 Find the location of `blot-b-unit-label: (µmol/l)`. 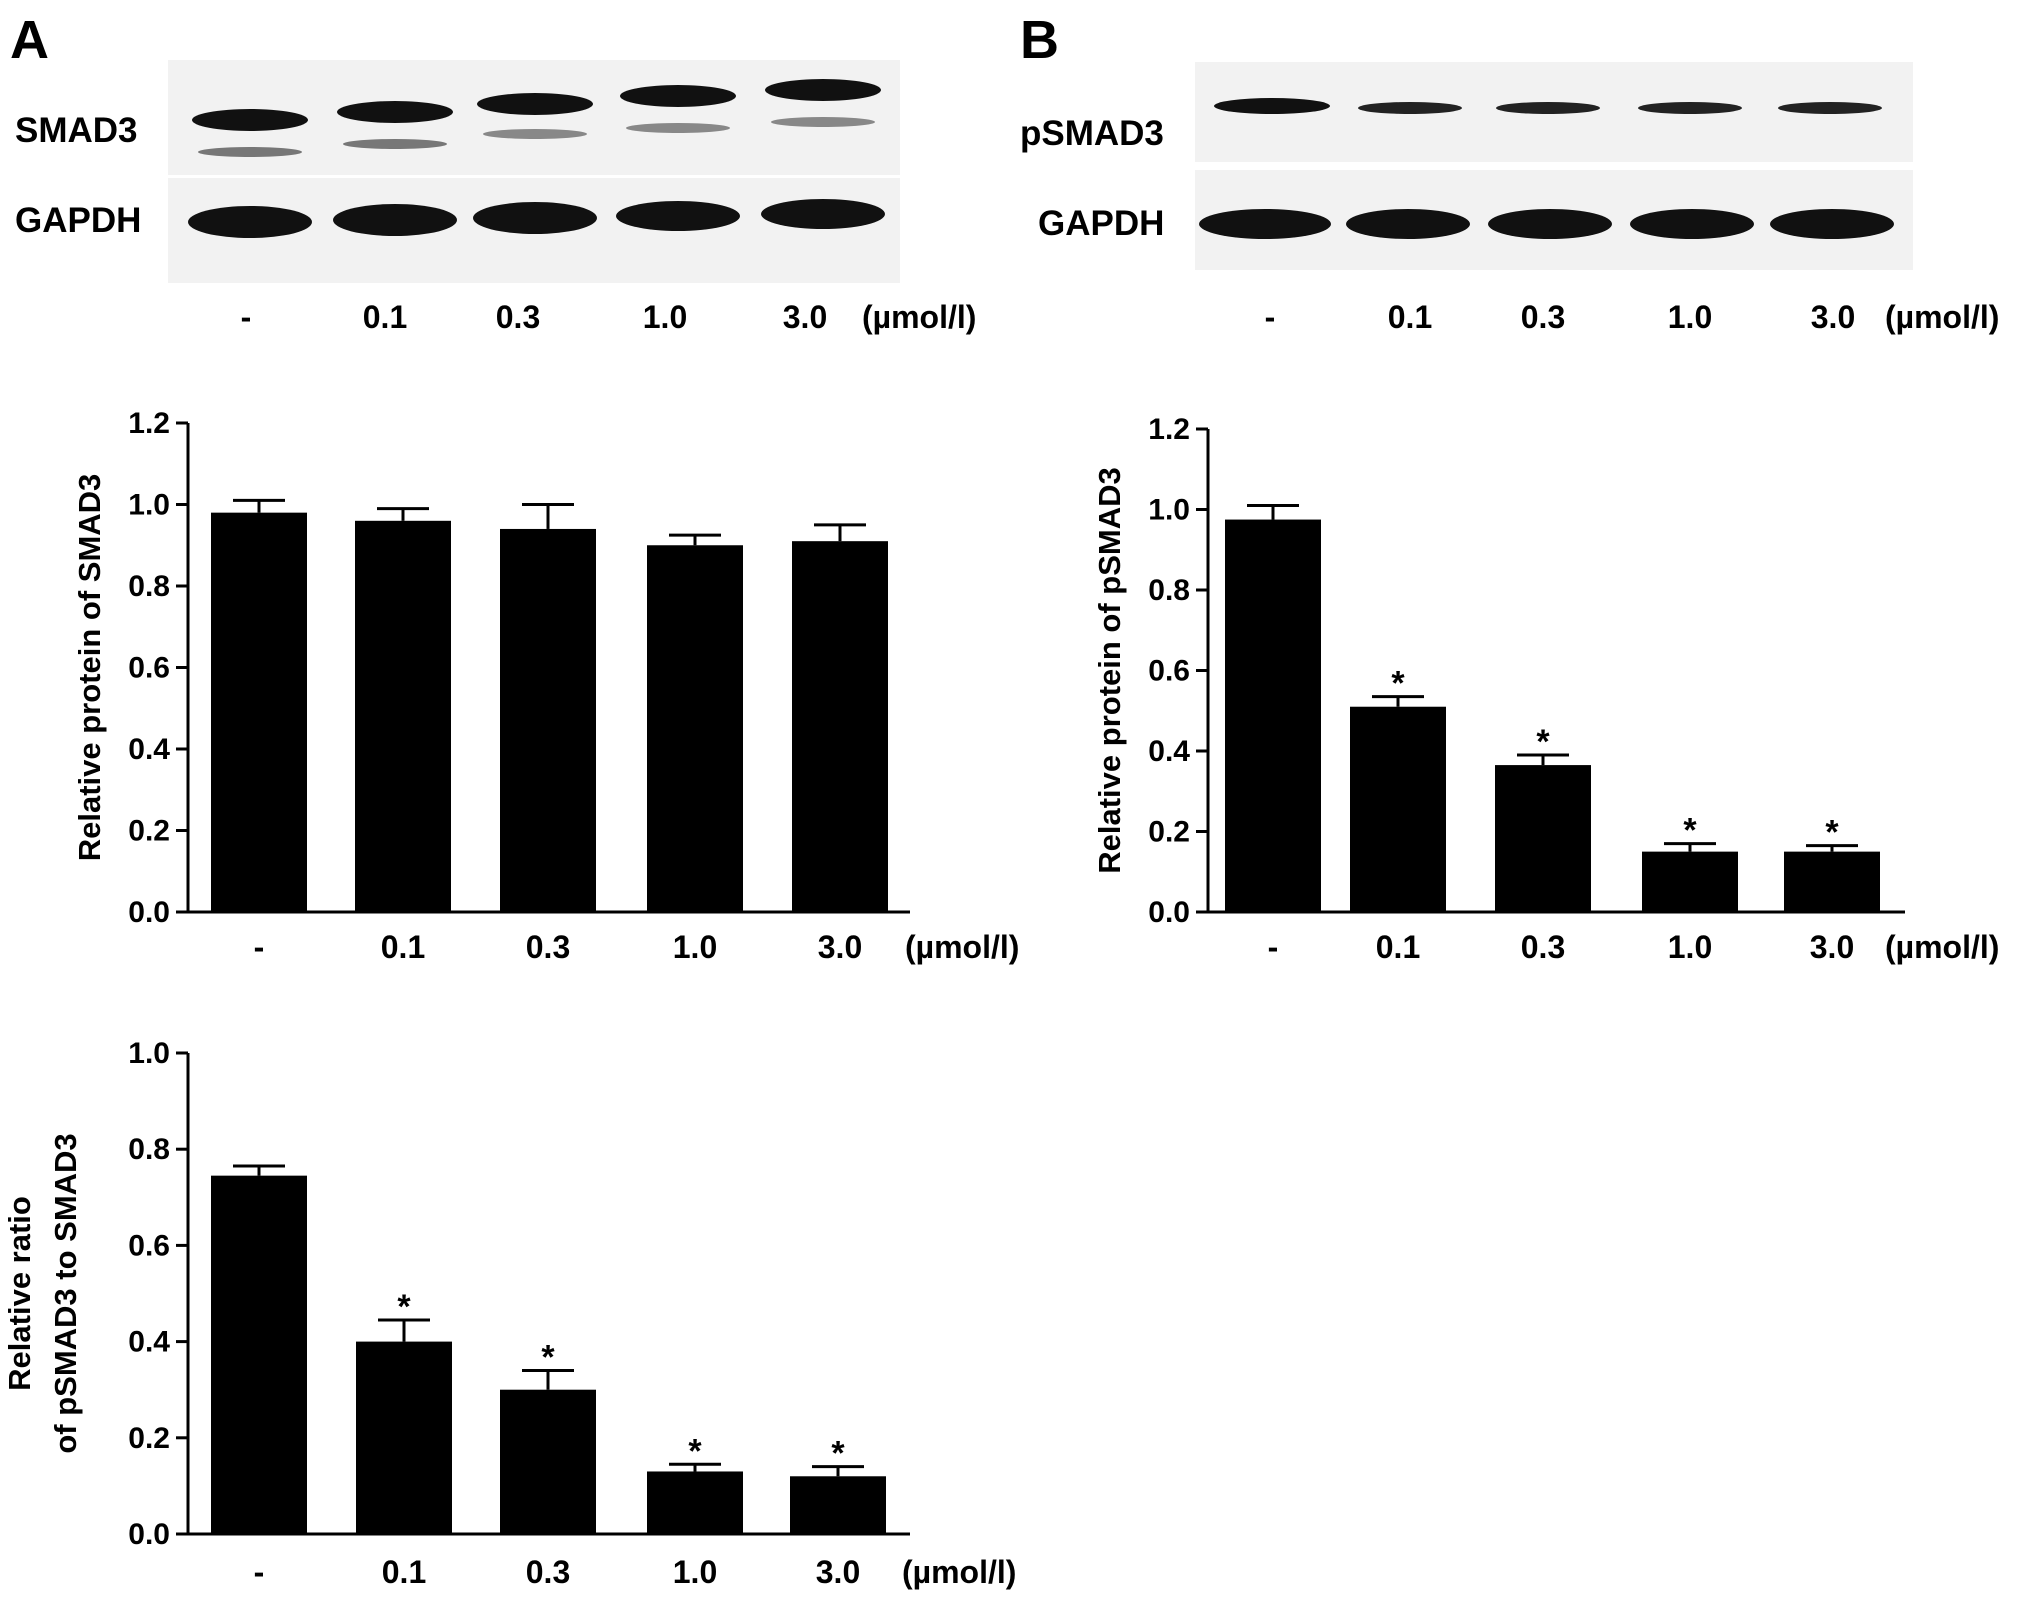

blot-b-unit-label: (µmol/l) is located at coordinates (1942, 317).